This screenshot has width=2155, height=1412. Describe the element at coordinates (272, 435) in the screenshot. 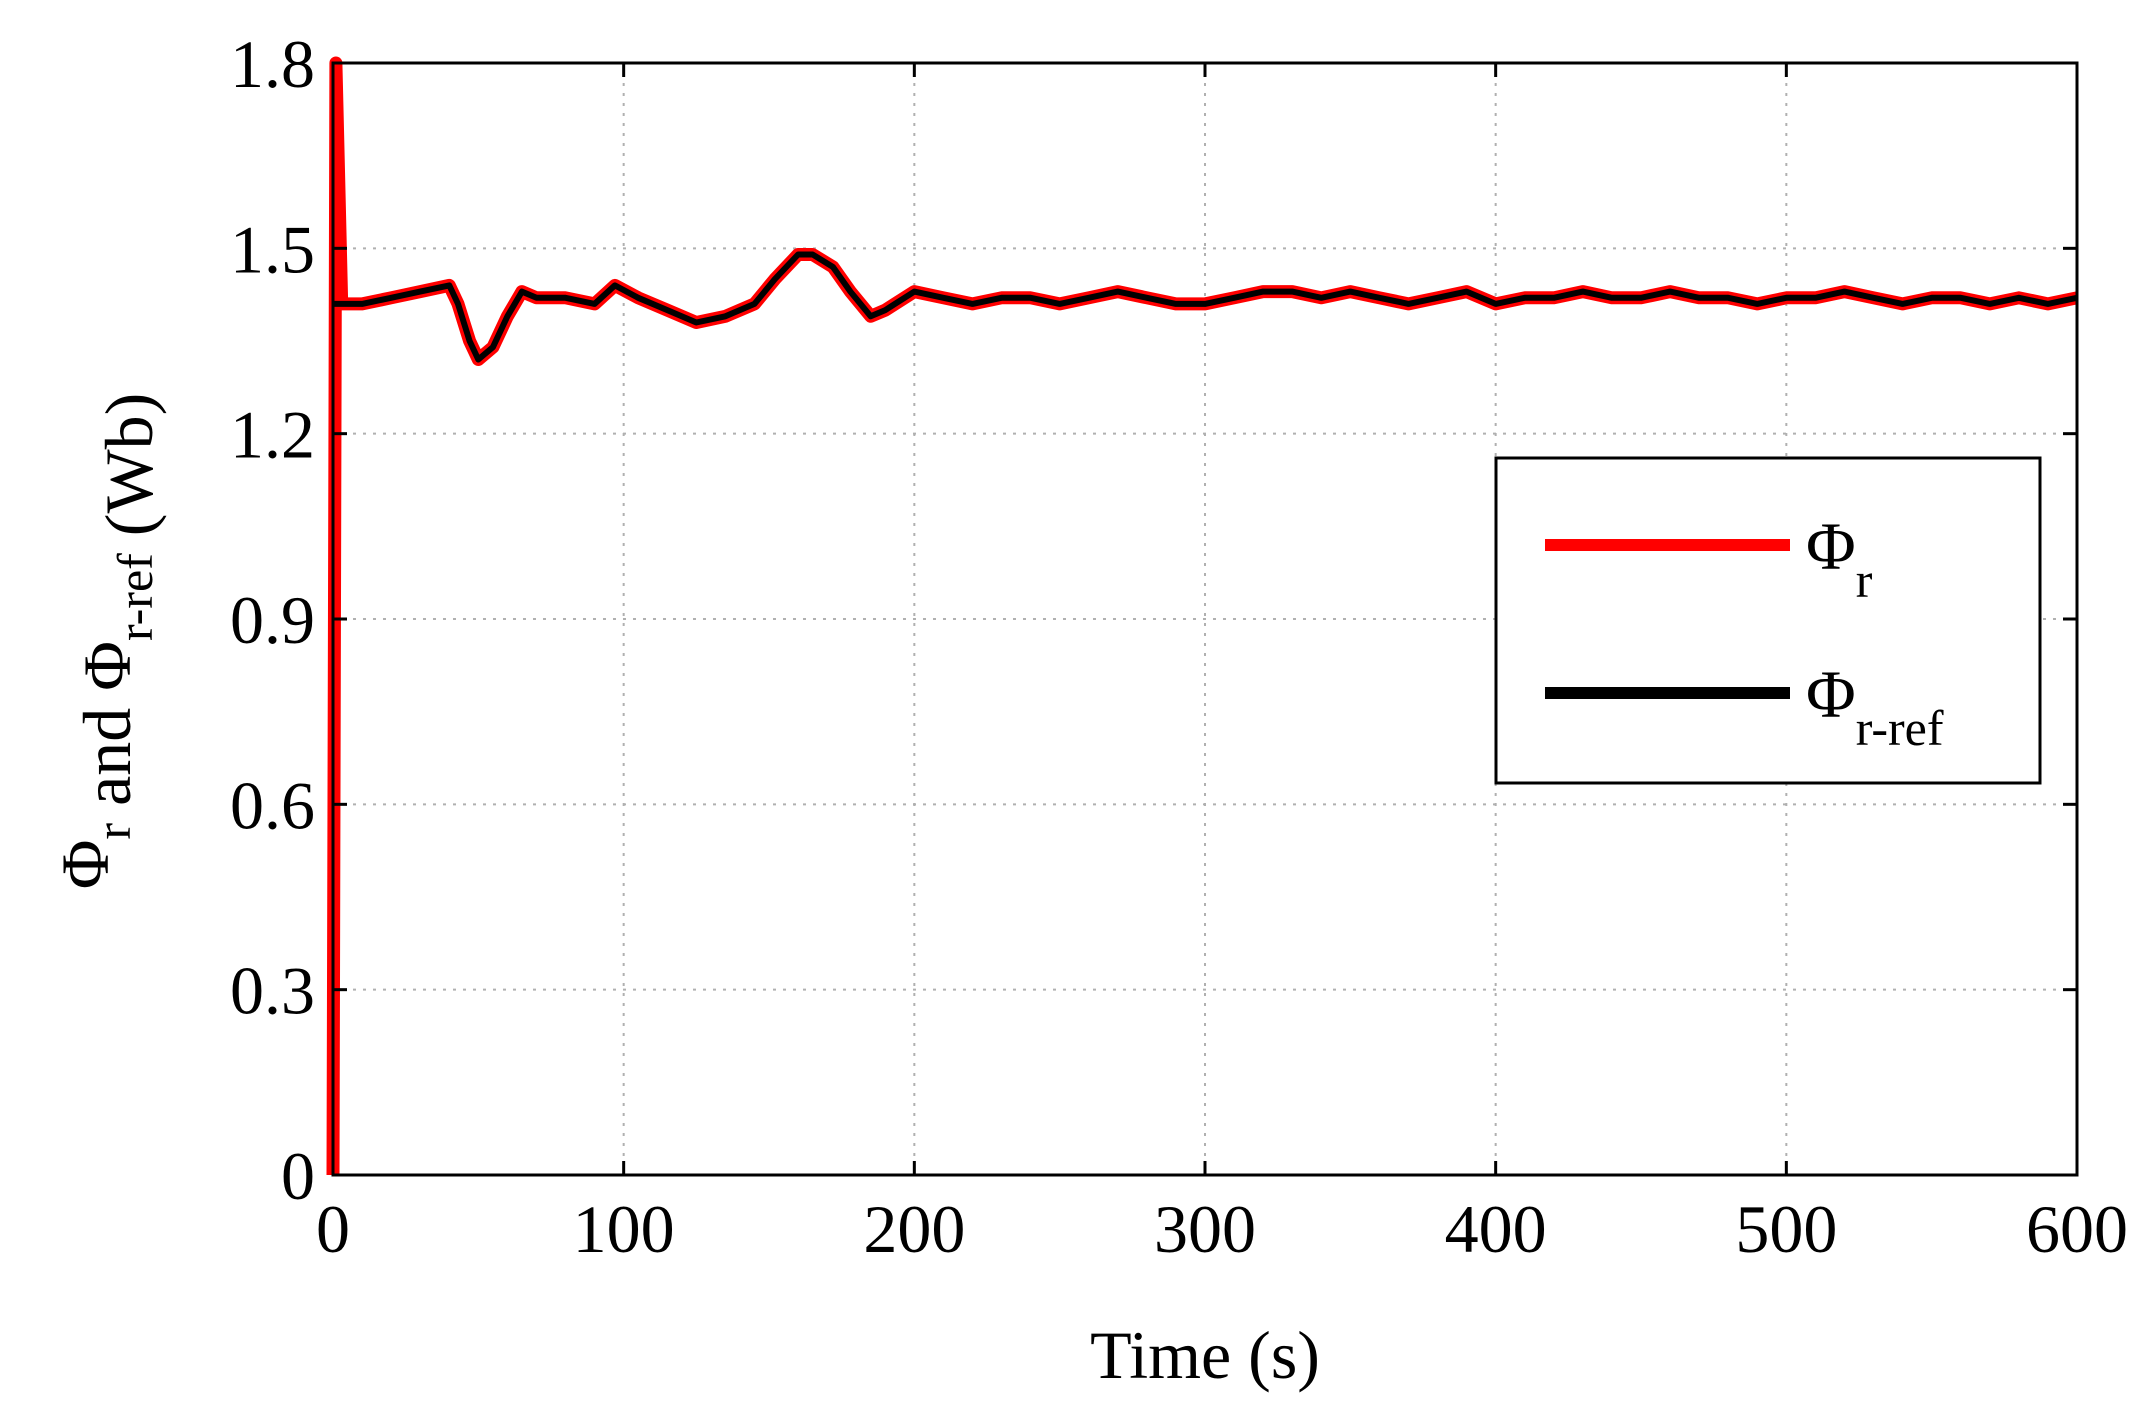

I see `y-tick-label: 1.2` at that location.